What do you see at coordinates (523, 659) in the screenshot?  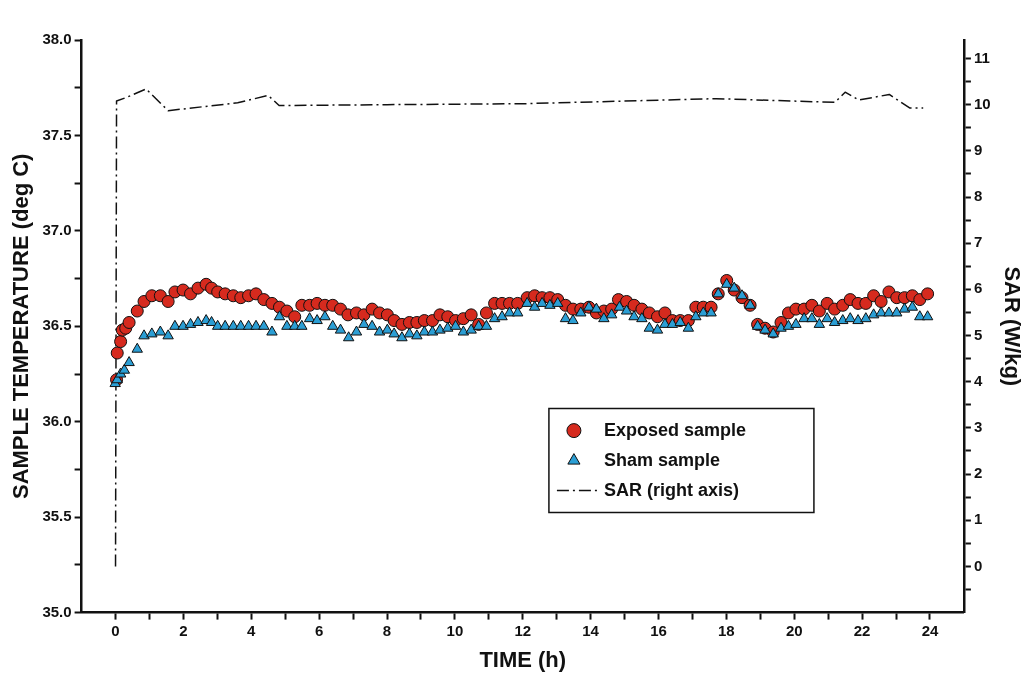 I see `x-axis-title: TIME (h)` at bounding box center [523, 659].